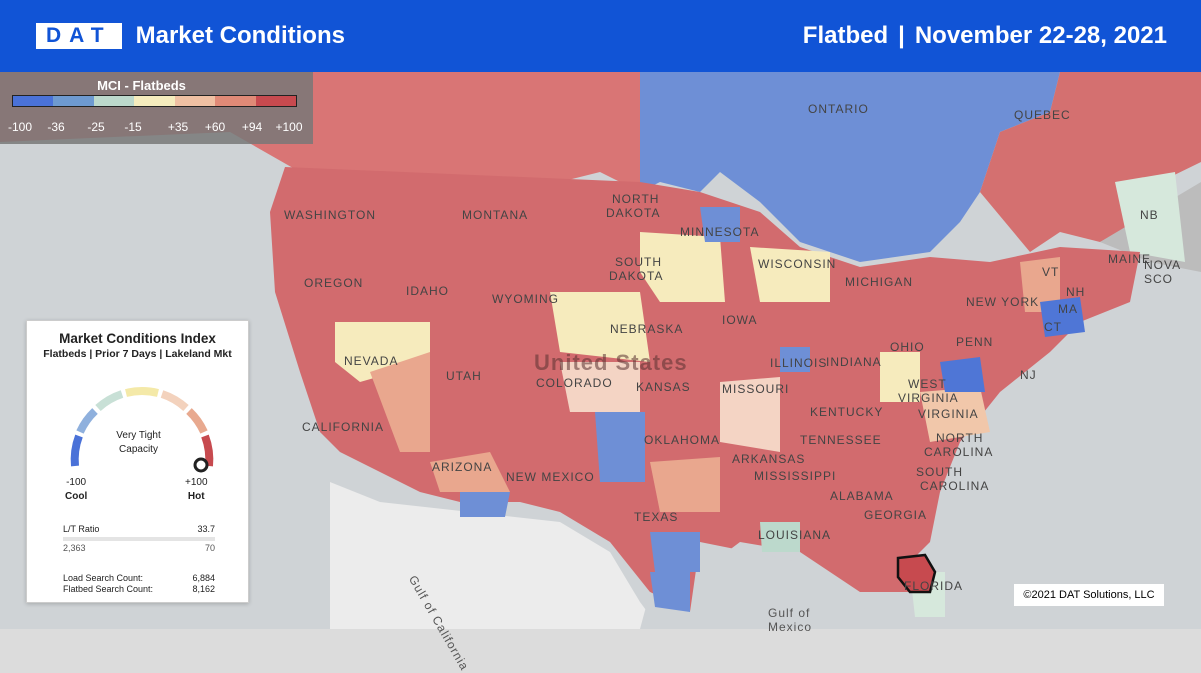  What do you see at coordinates (139, 529) in the screenshot?
I see `lt-ratio-row: L/T Ratio 33.7` at bounding box center [139, 529].